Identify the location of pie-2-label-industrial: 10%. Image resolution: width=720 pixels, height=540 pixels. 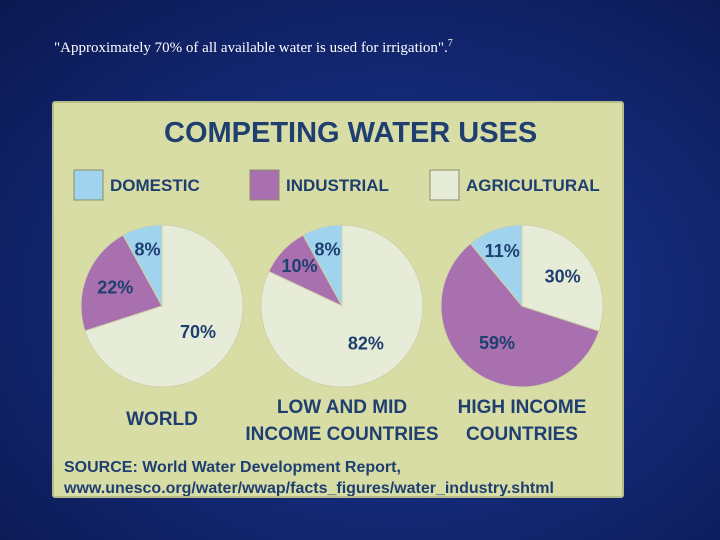
(299, 266).